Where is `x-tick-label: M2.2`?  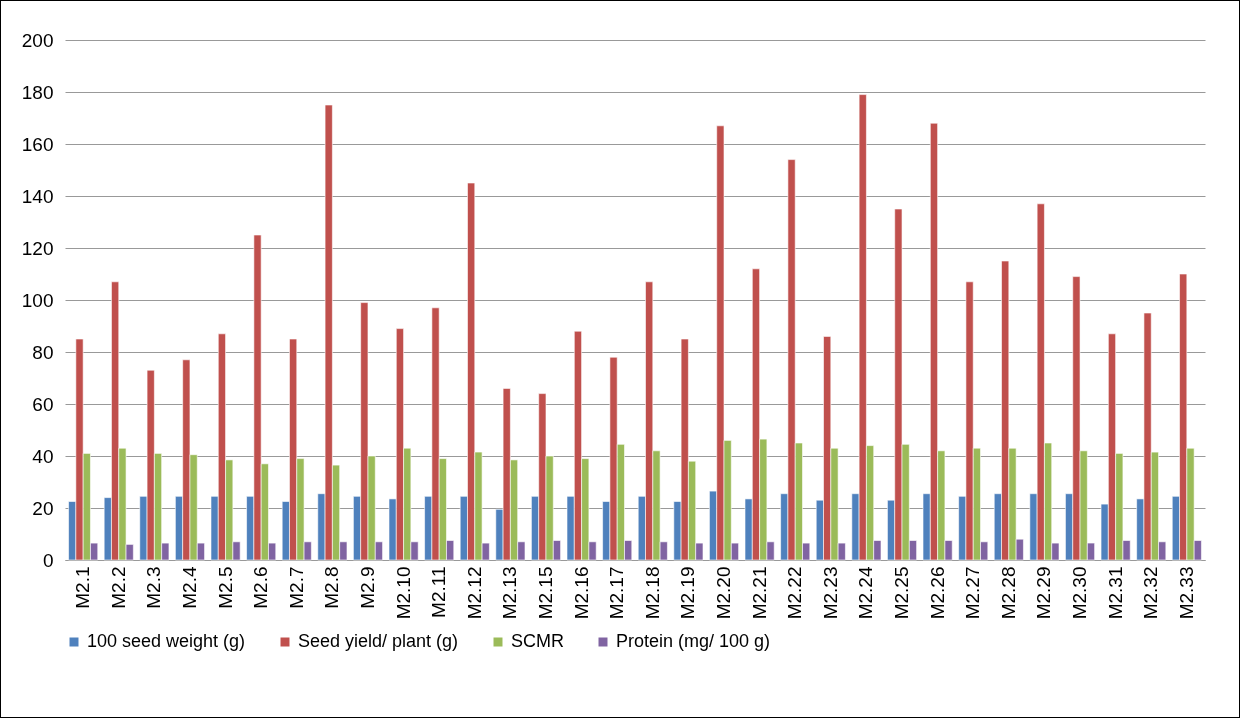 x-tick-label: M2.2 is located at coordinates (118, 587).